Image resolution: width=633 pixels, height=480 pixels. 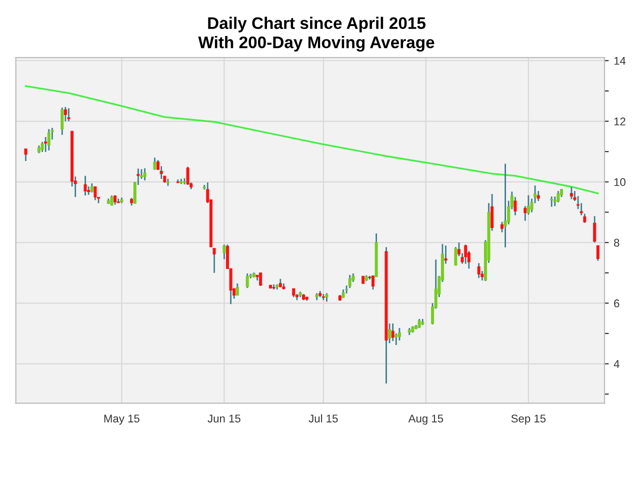 What do you see at coordinates (528, 419) in the screenshot?
I see `x-tick-label: Sep 15` at bounding box center [528, 419].